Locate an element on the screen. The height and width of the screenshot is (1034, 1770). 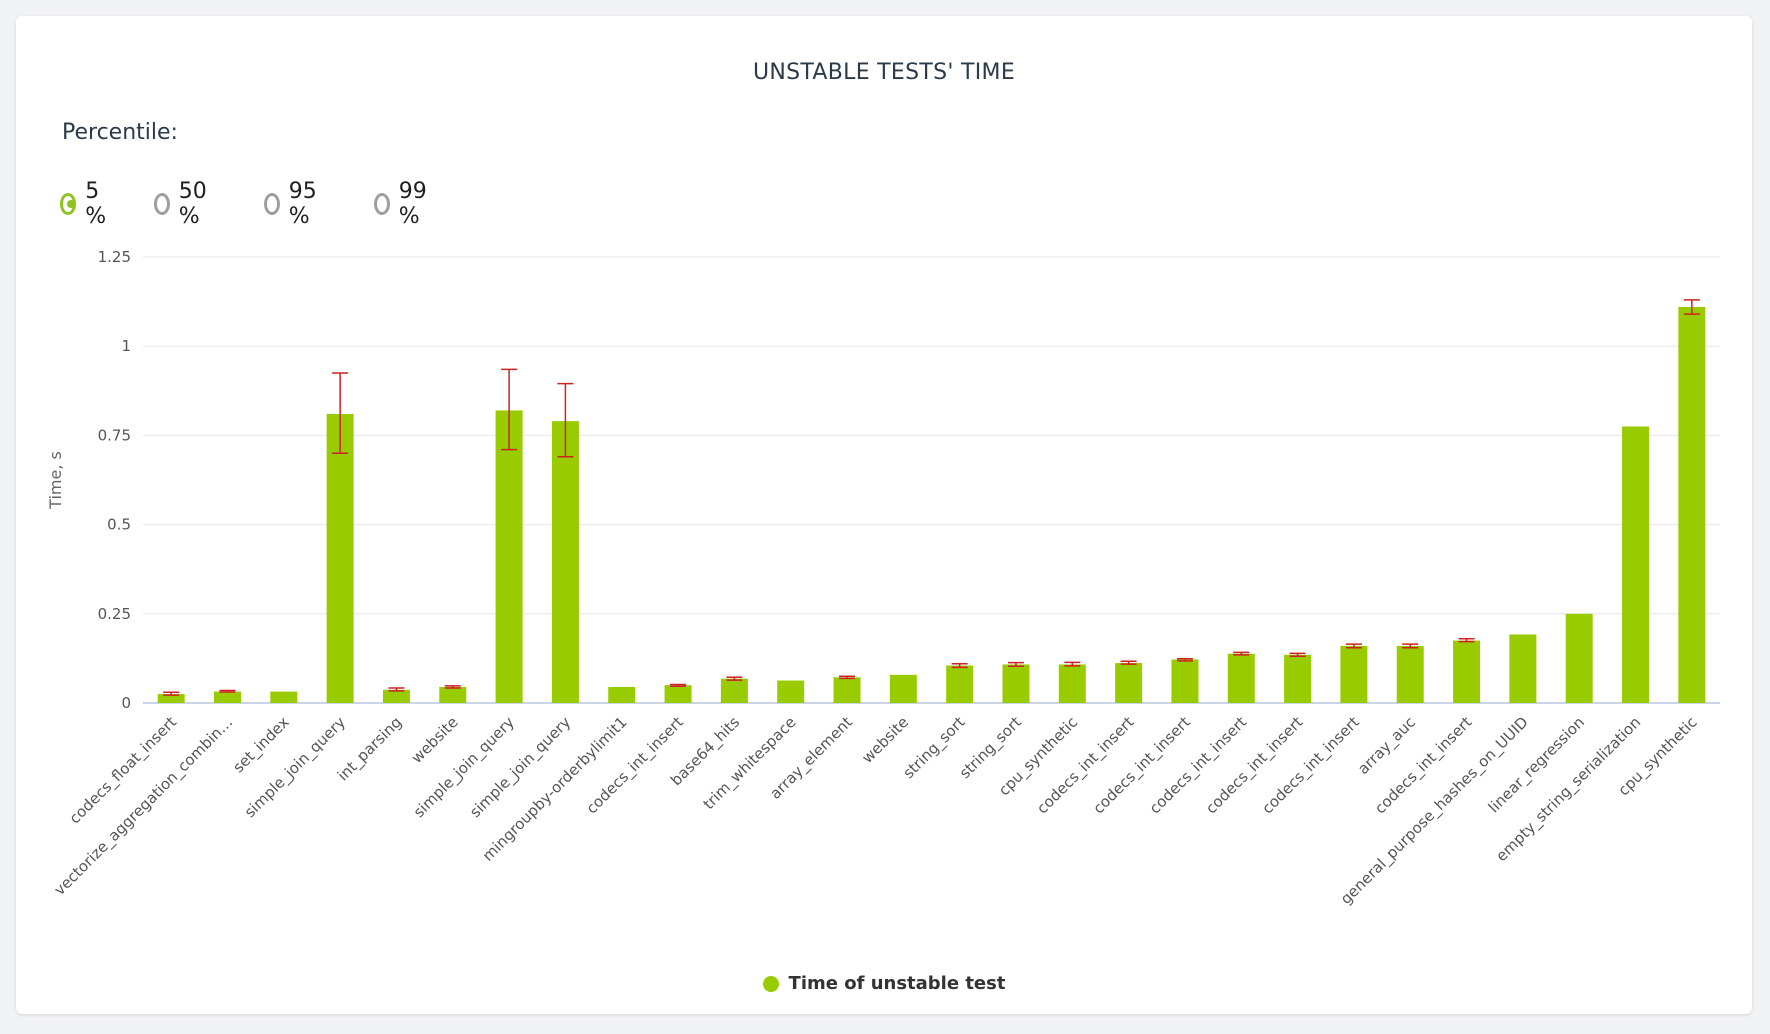
percentile-option-99: 99 % is located at coordinates (403, 204).